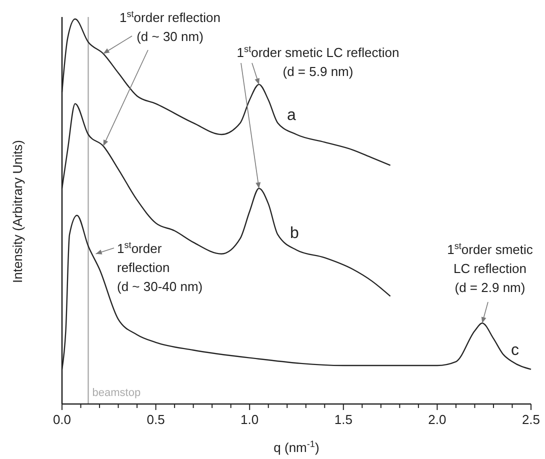 The height and width of the screenshot is (459, 545). I want to click on ref-line-label: beamstop, so click(116, 393).